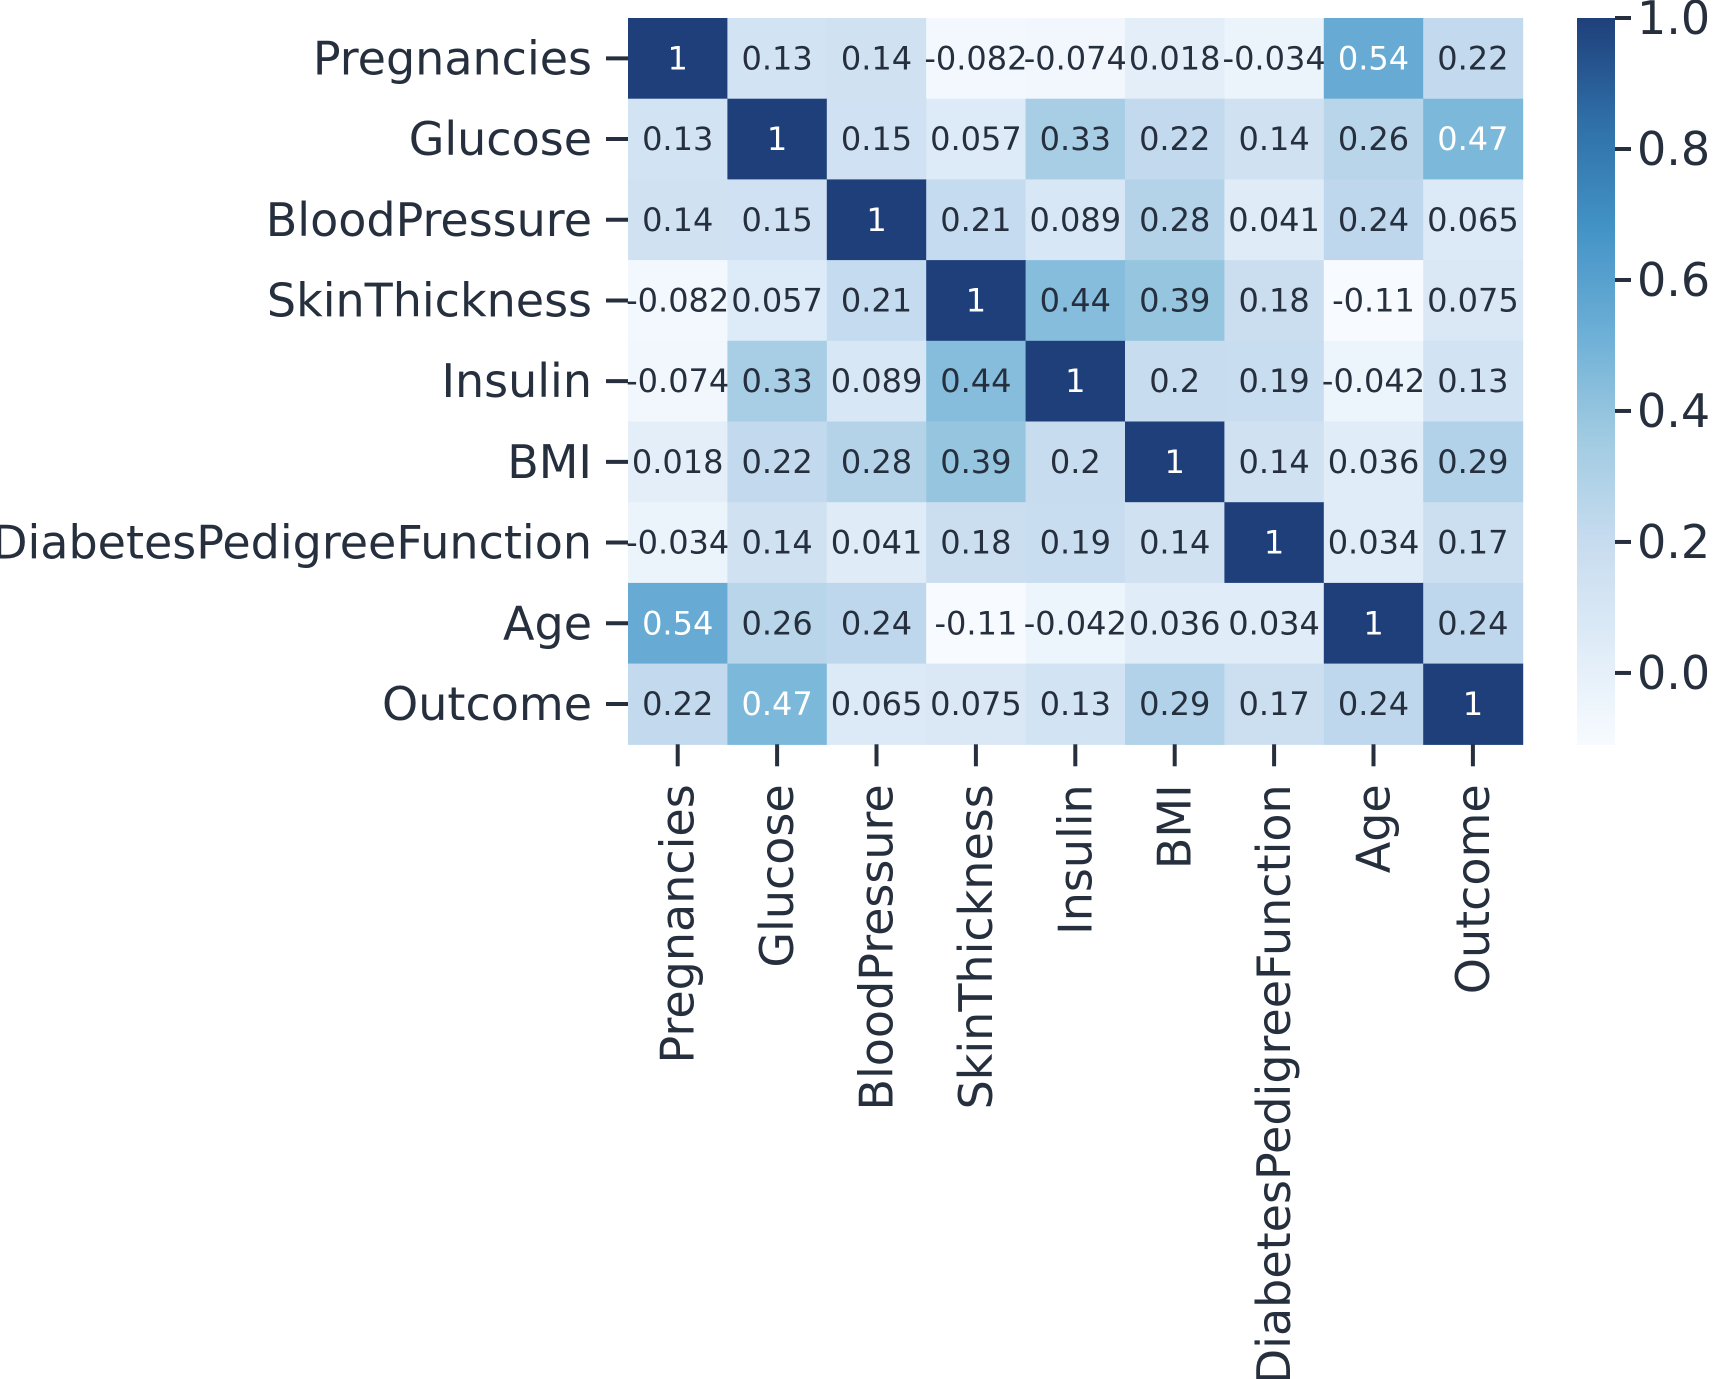  What do you see at coordinates (1175, 826) in the screenshot?
I see `column-label: BMI` at bounding box center [1175, 826].